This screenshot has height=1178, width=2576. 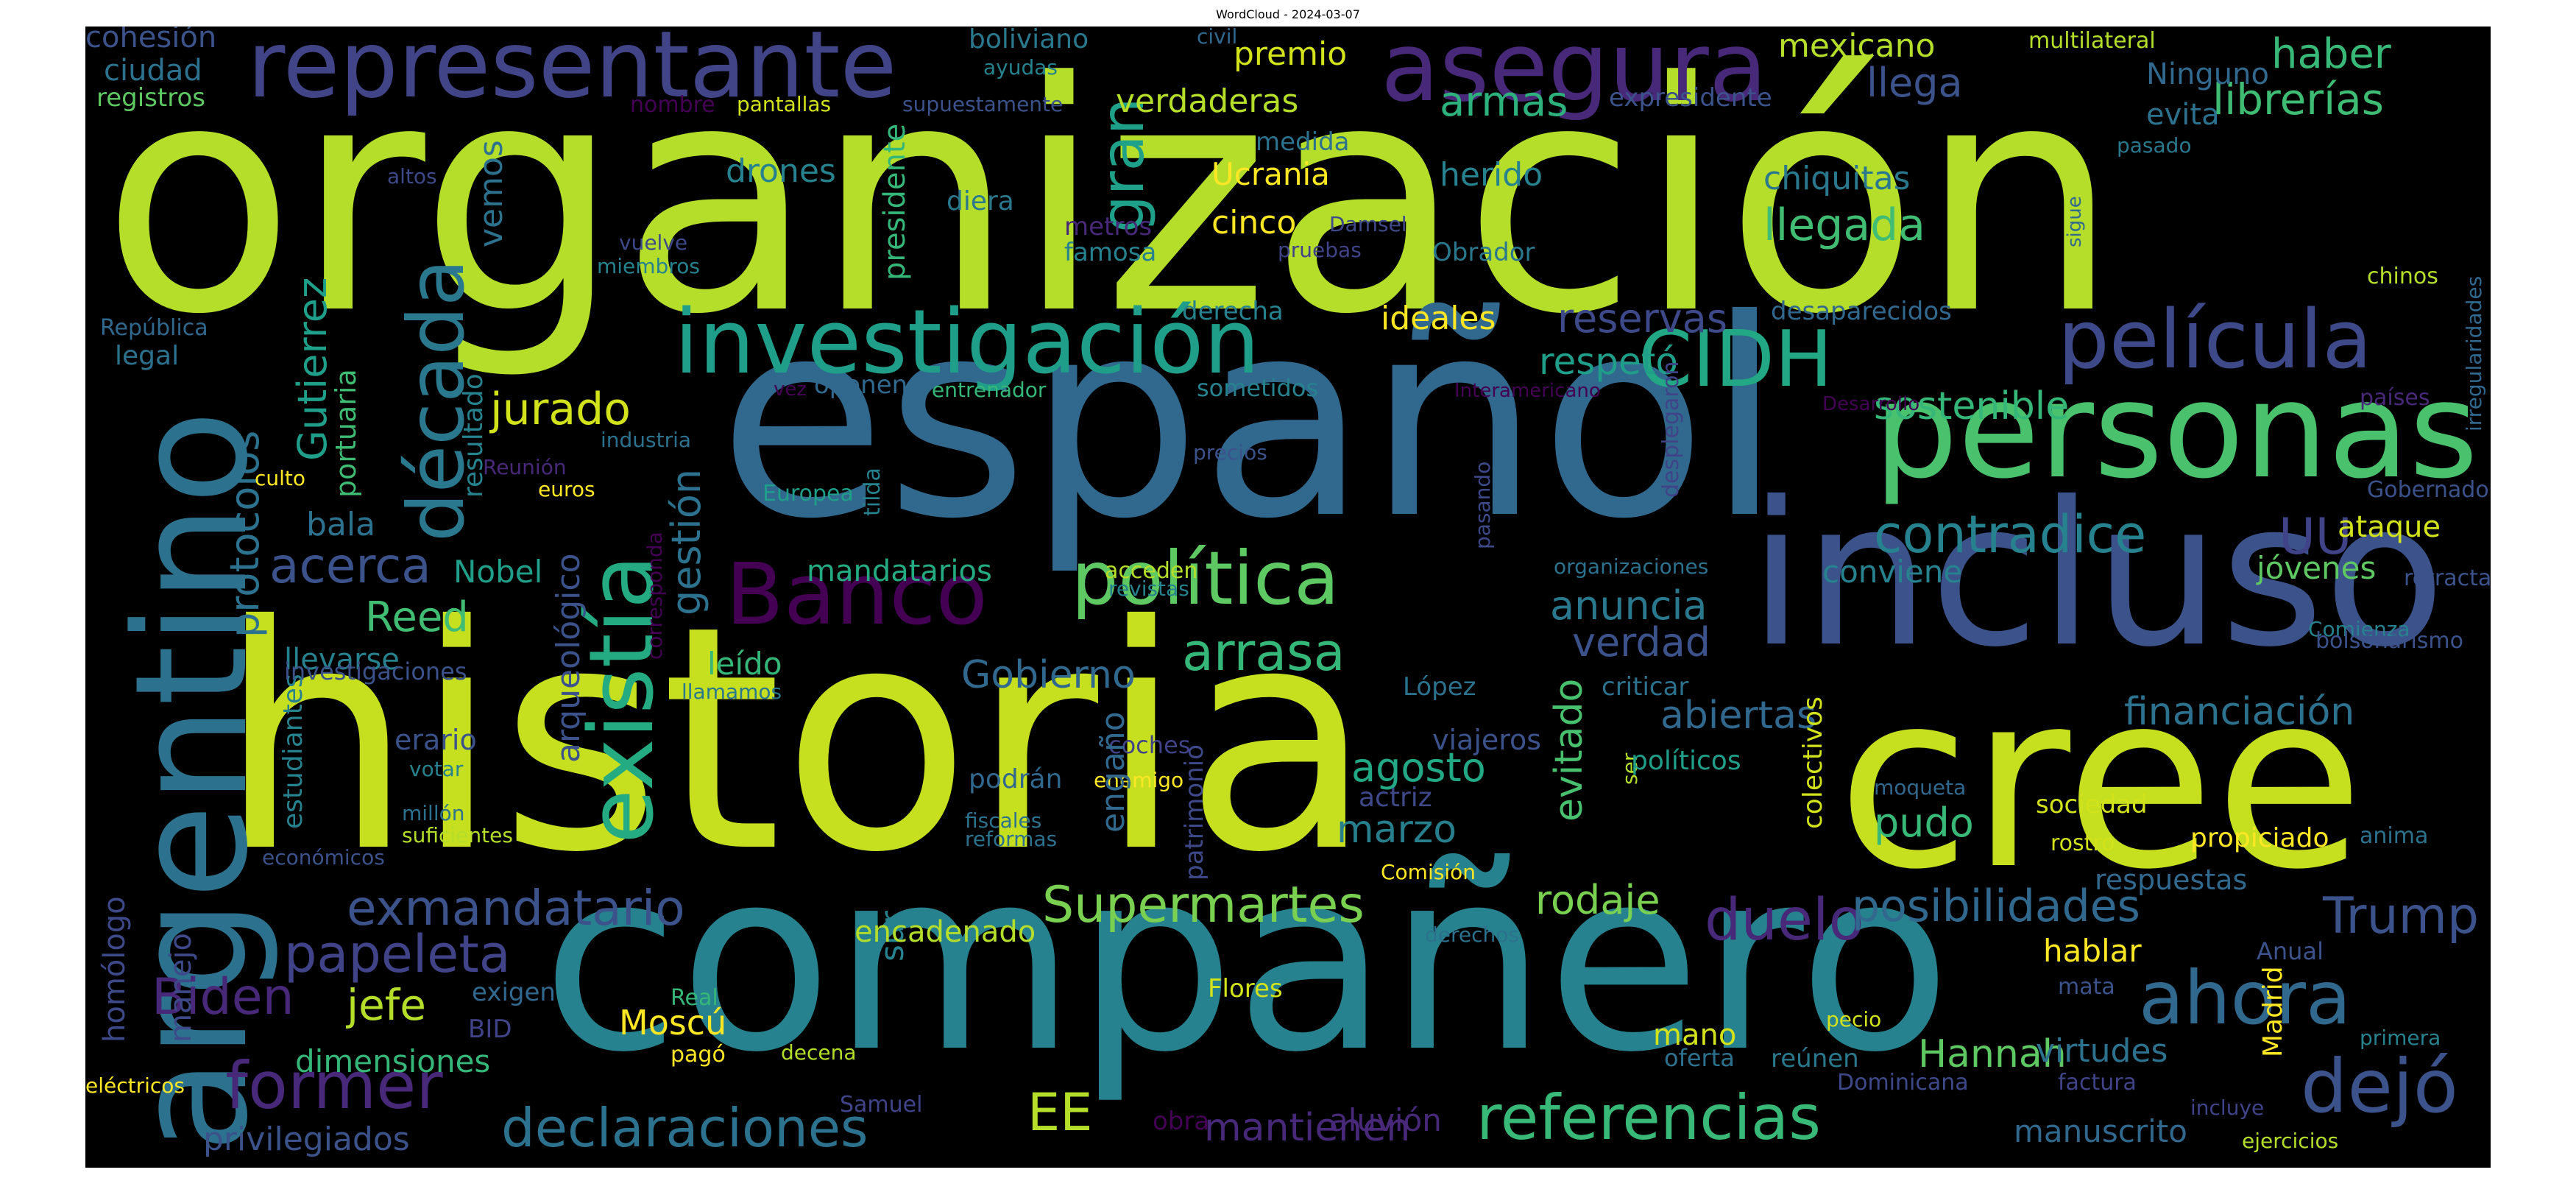 I want to click on word: virtudes, so click(x=2102, y=1051).